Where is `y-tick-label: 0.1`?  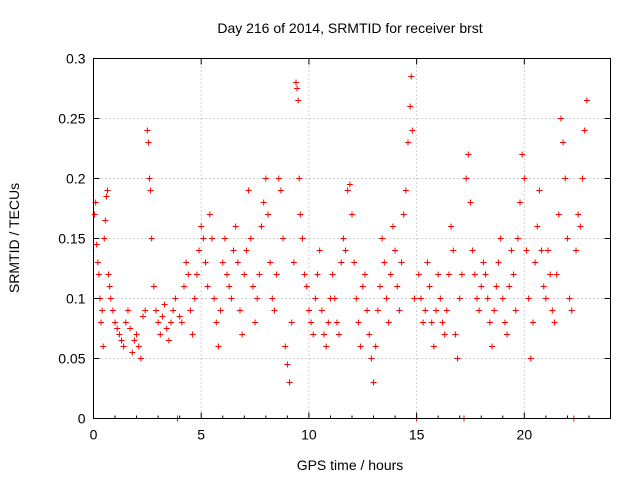
y-tick-label: 0.1 is located at coordinates (76, 299).